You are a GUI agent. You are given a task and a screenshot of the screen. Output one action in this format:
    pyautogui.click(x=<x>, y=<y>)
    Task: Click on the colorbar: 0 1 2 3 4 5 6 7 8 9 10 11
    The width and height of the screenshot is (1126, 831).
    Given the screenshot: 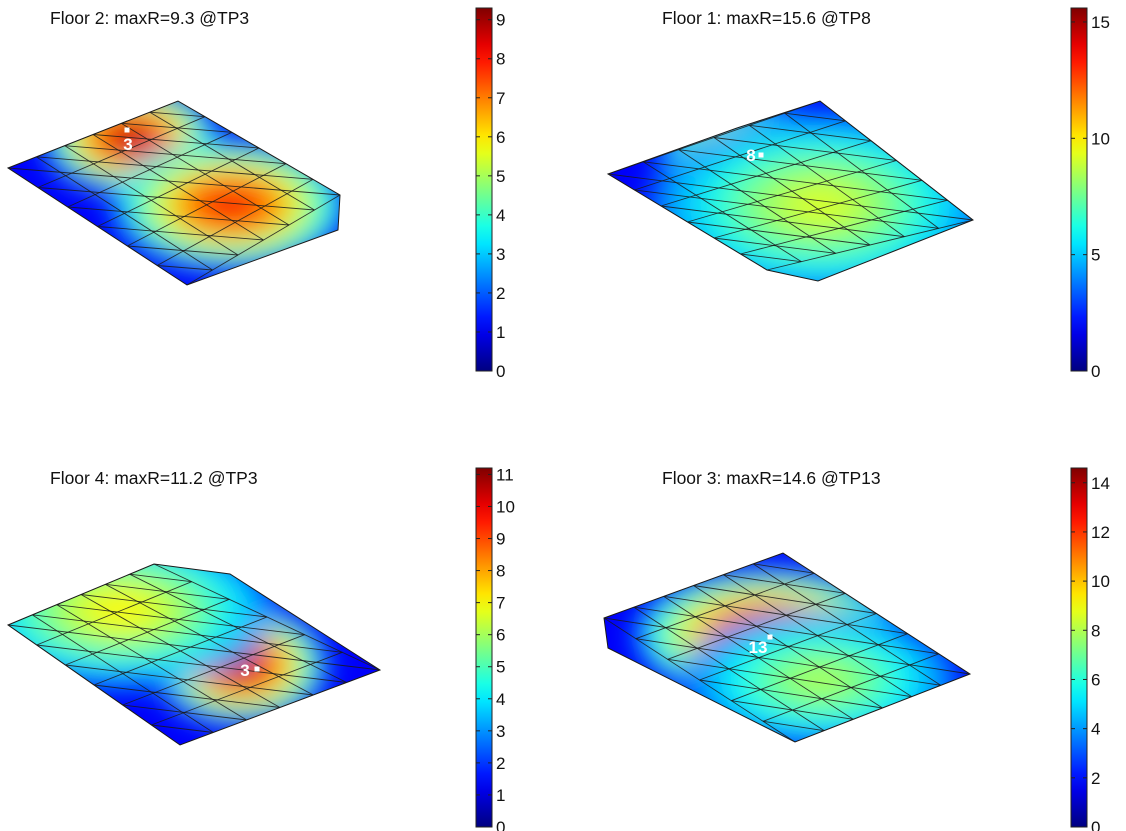 What is the action you would take?
    pyautogui.click(x=495, y=648)
    